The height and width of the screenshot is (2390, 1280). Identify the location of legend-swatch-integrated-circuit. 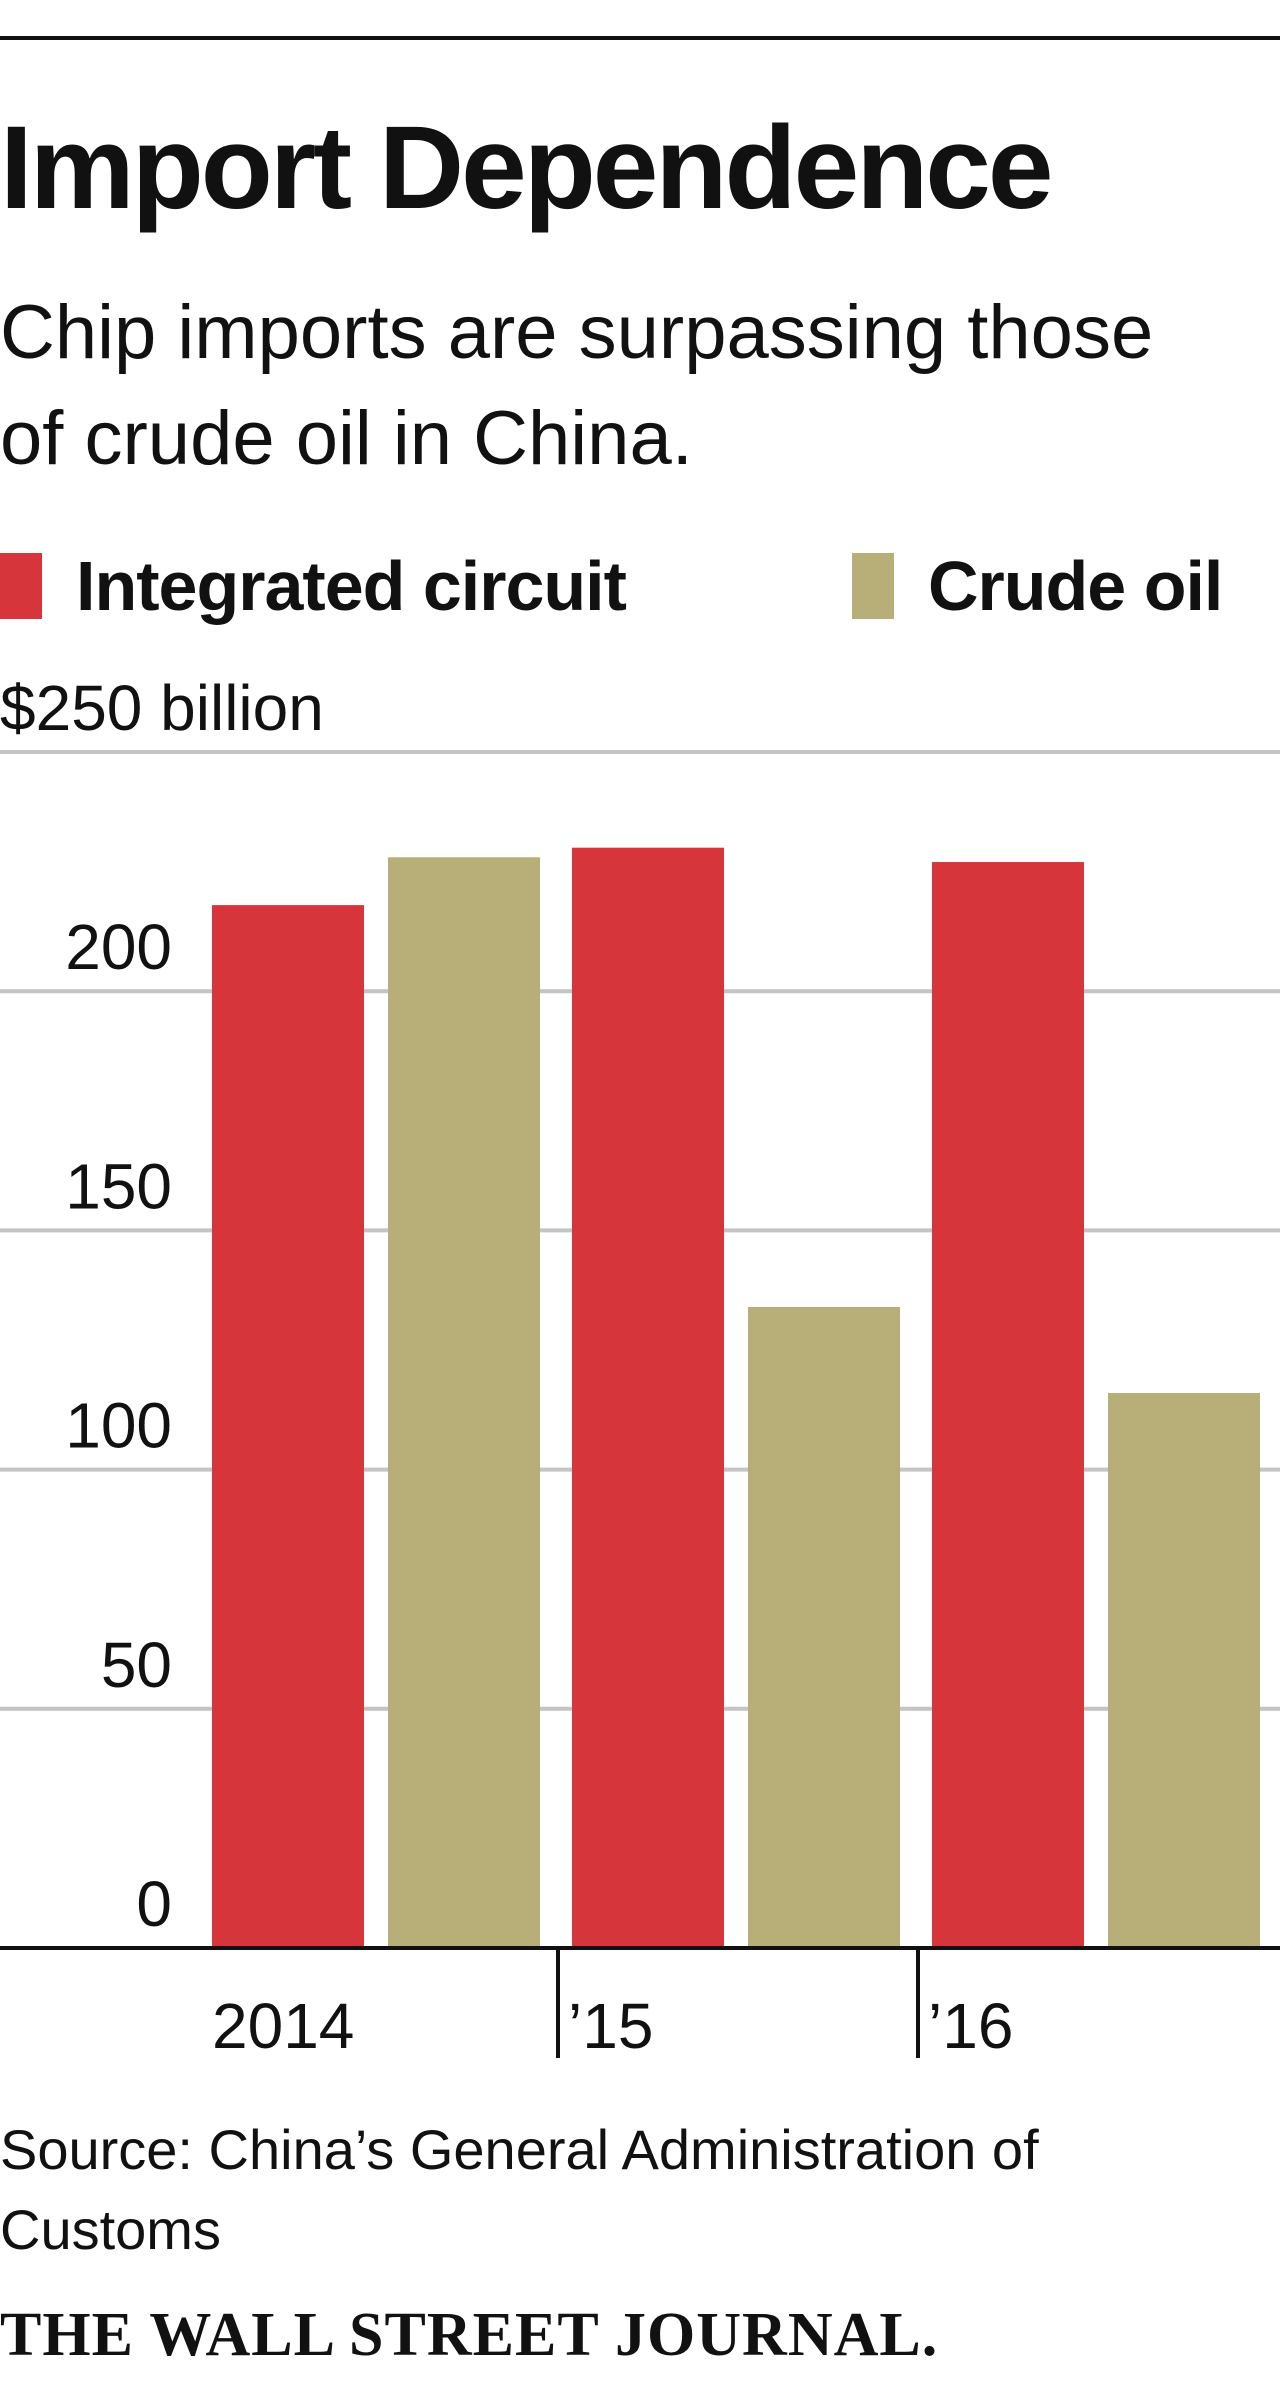
(21, 586).